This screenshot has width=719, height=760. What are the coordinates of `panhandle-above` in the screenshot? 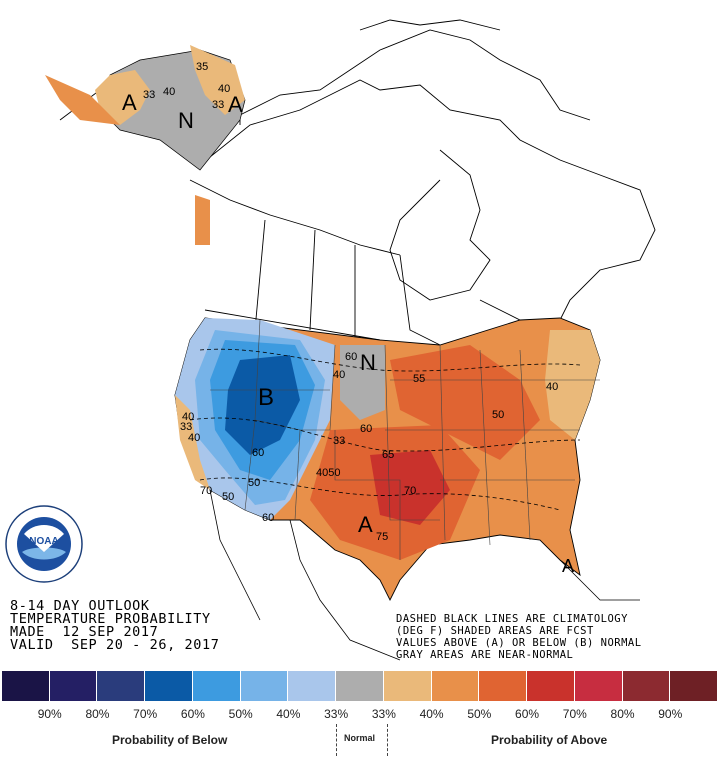 It's located at (202, 220).